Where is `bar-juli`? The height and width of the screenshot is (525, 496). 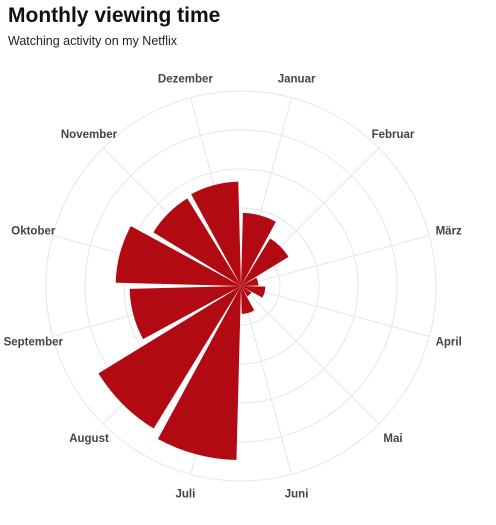 bar-juli is located at coordinates (199, 373).